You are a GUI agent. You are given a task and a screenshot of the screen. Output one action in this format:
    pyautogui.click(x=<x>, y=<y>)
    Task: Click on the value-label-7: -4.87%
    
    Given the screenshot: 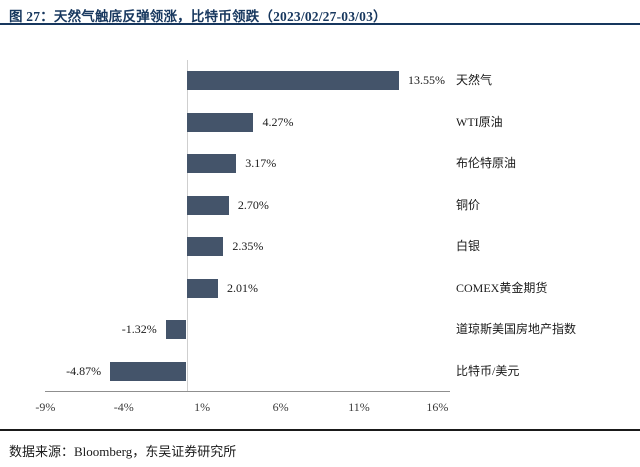 What is the action you would take?
    pyautogui.click(x=84, y=370)
    